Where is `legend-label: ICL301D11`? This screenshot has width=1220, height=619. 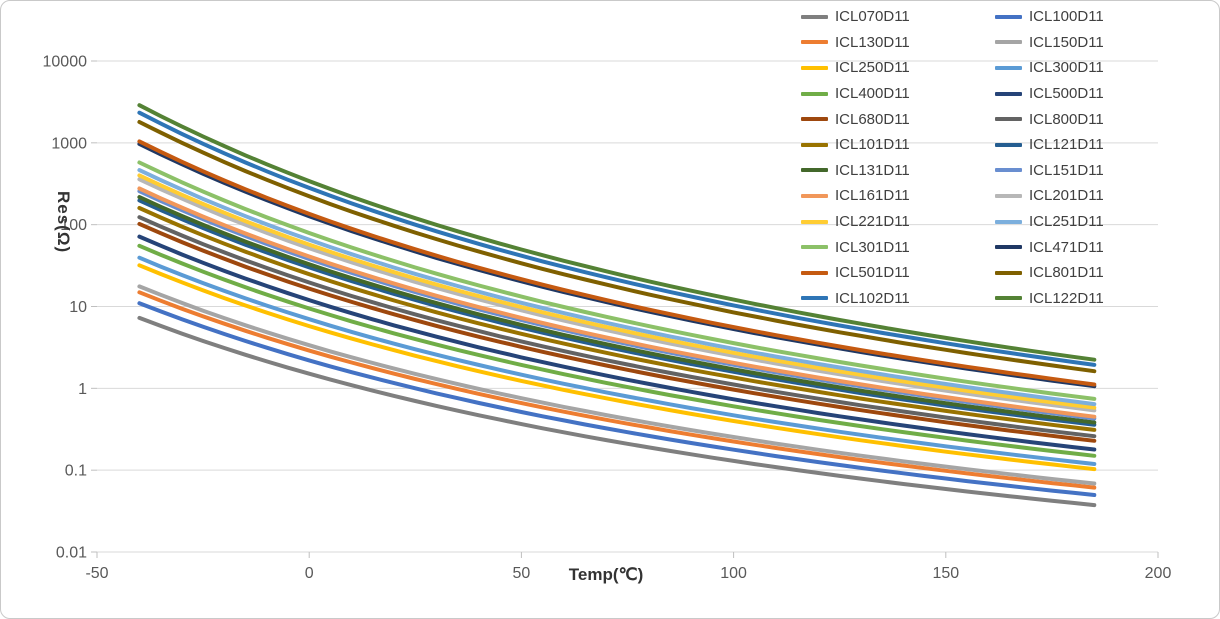
legend-label: ICL301D11 is located at coordinates (872, 247).